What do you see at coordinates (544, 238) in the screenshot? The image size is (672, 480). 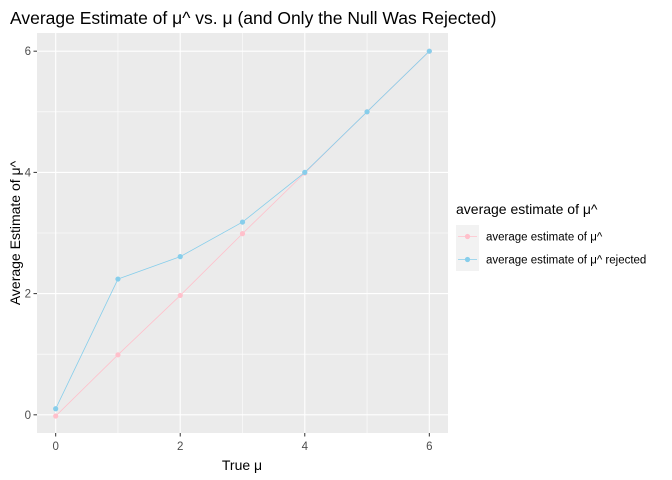 I see `legend-label: average estimate of μ^` at bounding box center [544, 238].